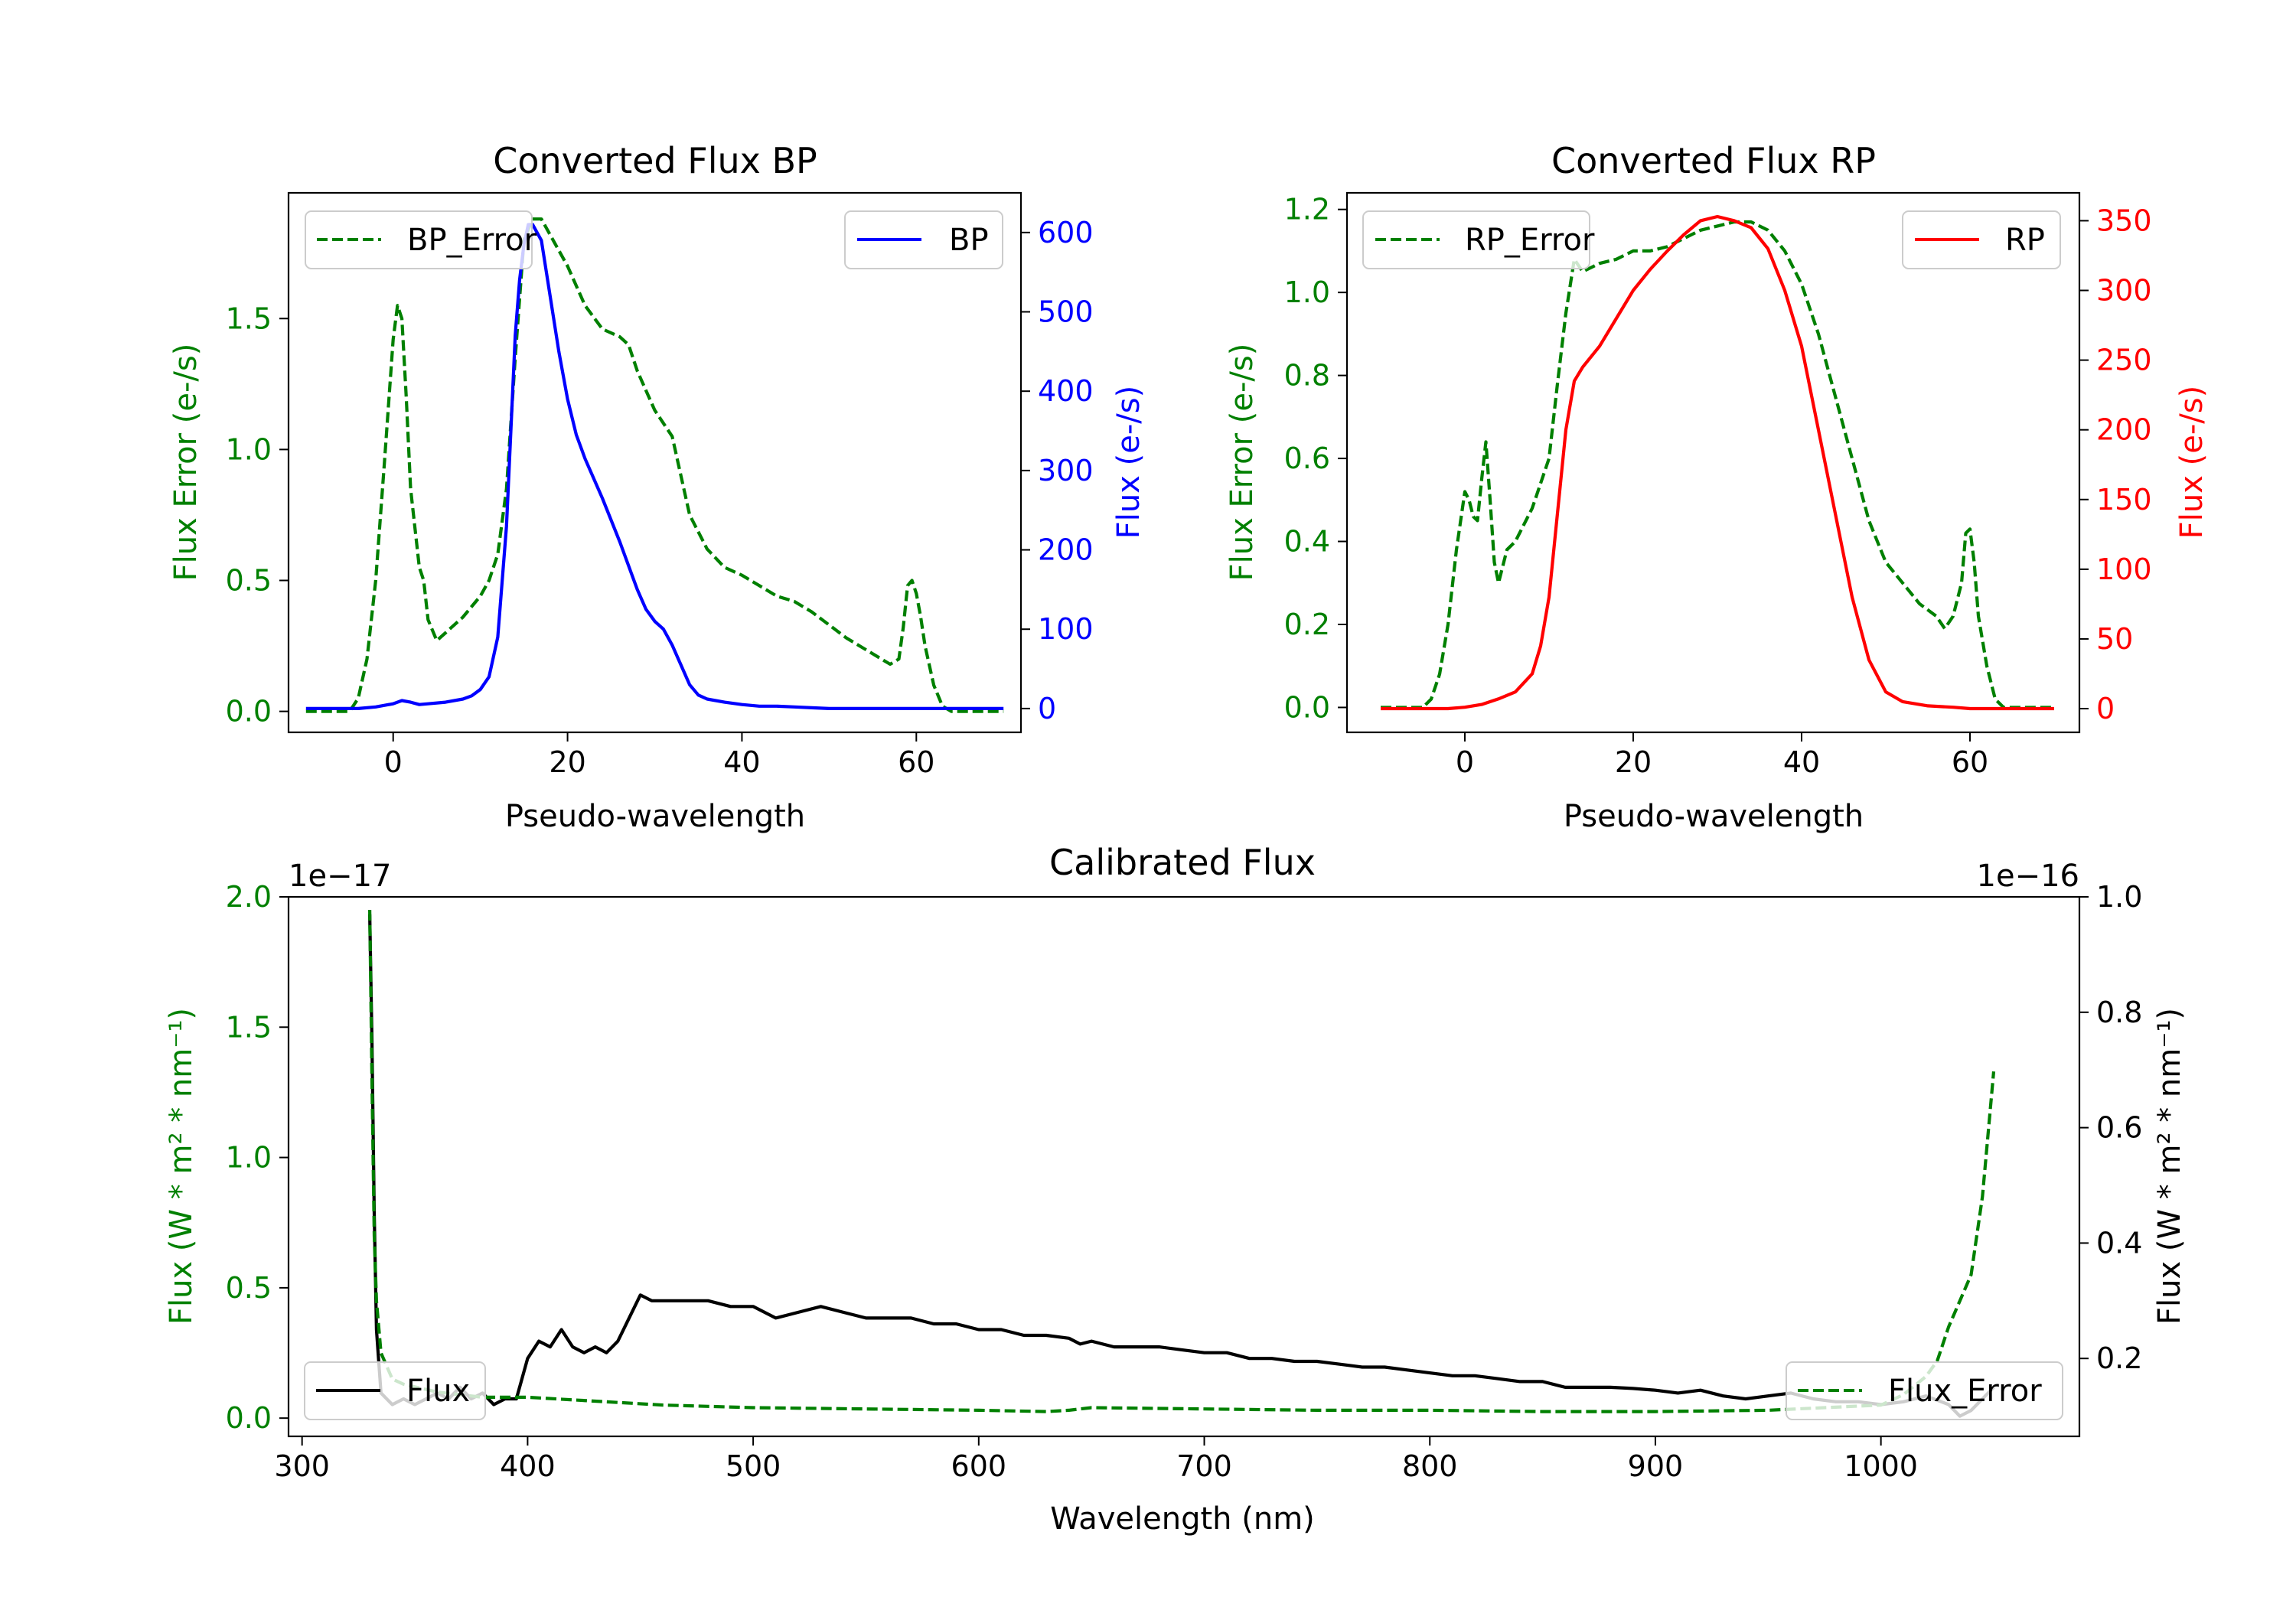 The width and height of the screenshot is (2296, 1607). What do you see at coordinates (1204, 1466) in the screenshot?
I see `x-tick-label: 700` at bounding box center [1204, 1466].